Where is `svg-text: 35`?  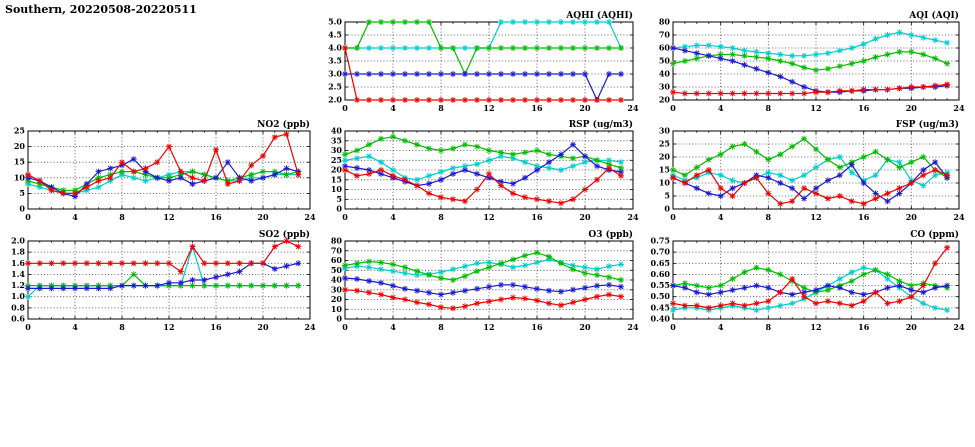
svg-text: 35 is located at coordinates (336, 140).